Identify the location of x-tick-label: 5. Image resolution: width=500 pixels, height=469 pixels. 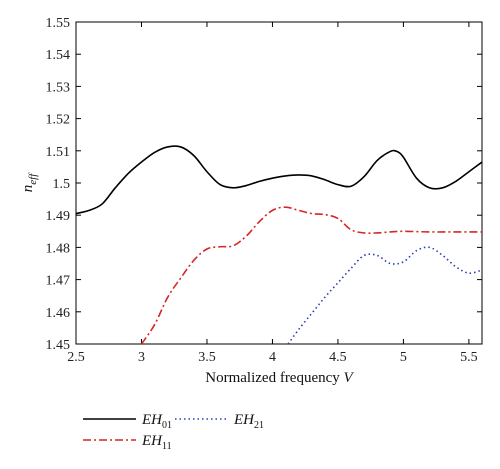
(403, 357).